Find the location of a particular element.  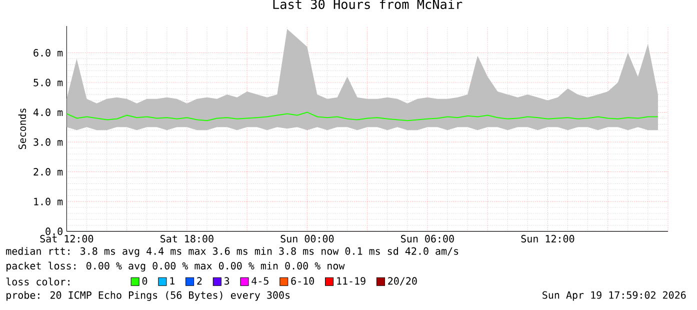

y-tick-label: 0.0 is located at coordinates (54, 232).